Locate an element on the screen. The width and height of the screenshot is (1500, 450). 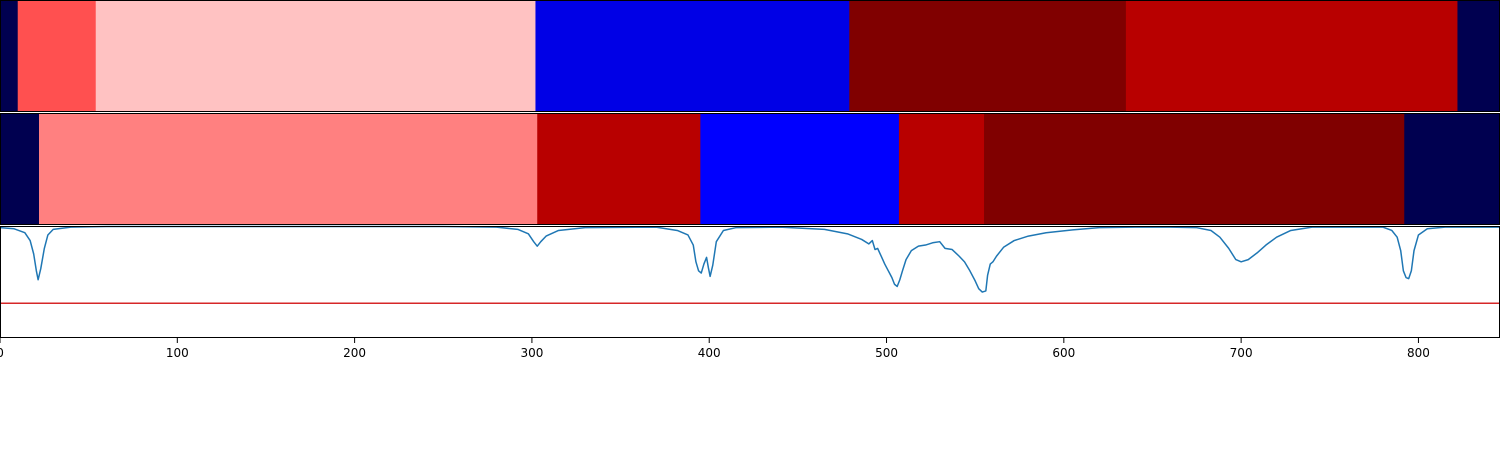
x-tick-label-500: 500 is located at coordinates (886, 353).